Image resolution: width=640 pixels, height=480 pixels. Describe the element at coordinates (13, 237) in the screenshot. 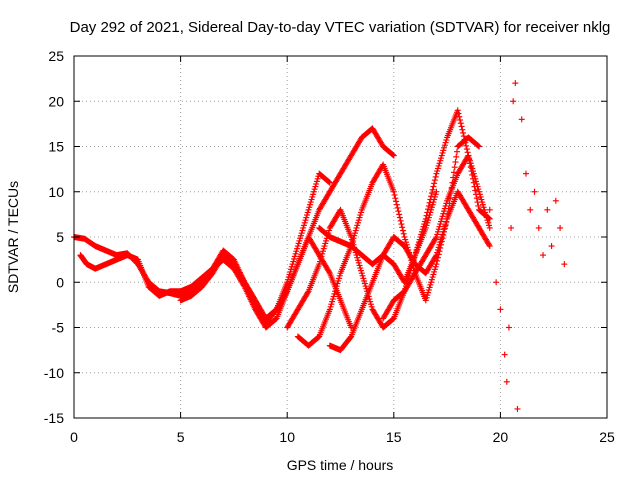

I see `y-axis-label: SDTVAR / TECUs` at that location.